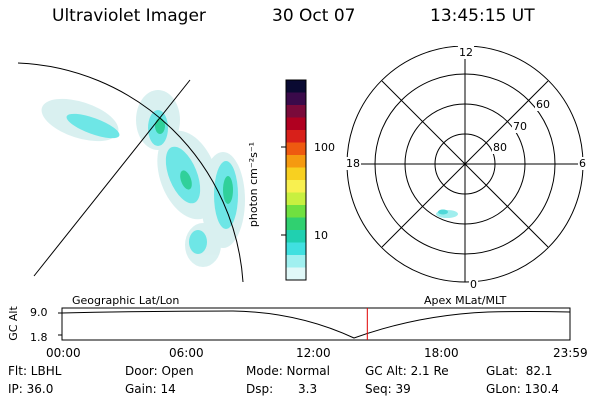  I want to click on mlt-label-6: 6, so click(582, 163).